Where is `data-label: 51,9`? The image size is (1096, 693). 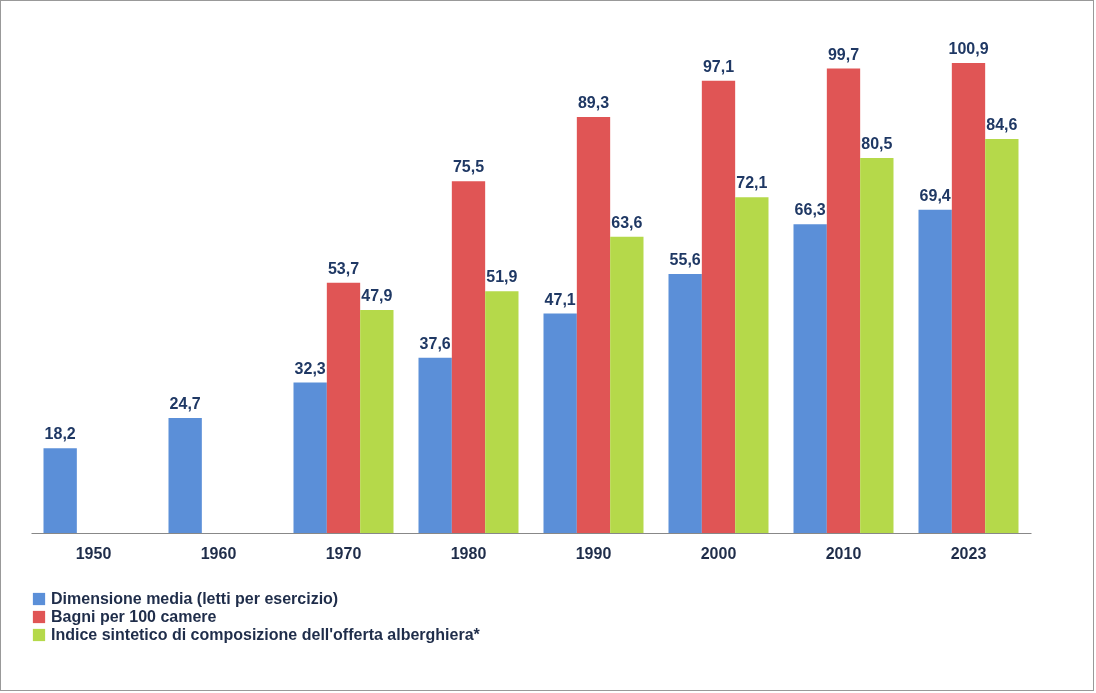 data-label: 51,9 is located at coordinates (502, 277).